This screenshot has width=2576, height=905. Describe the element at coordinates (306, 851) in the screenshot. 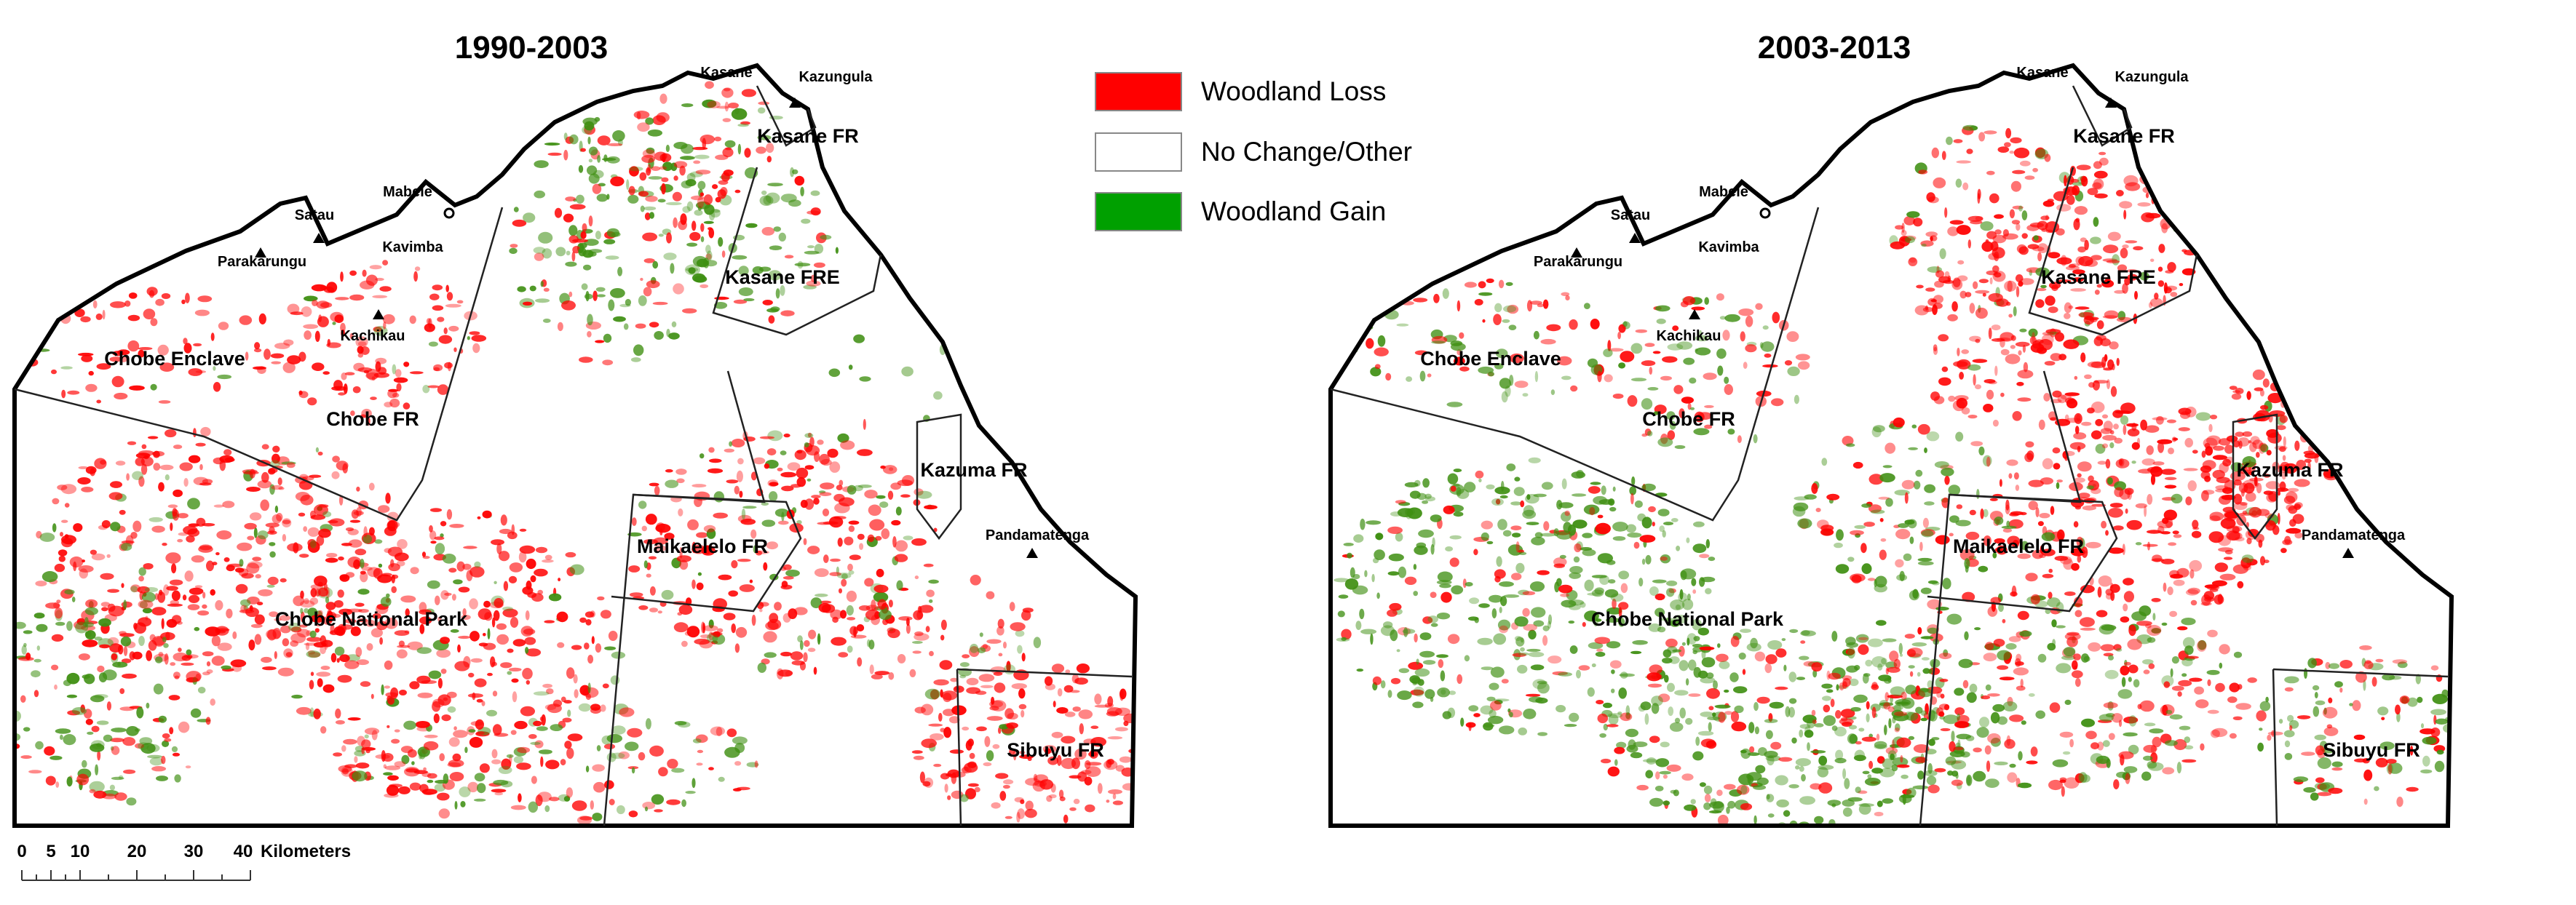

I see `scale-unit-label: Kilometers` at that location.